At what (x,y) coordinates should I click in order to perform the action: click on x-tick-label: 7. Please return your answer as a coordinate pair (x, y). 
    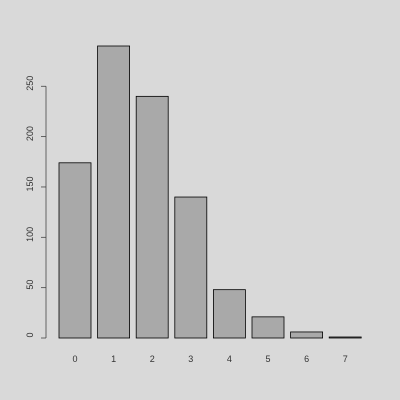
    Looking at the image, I should click on (345, 359).